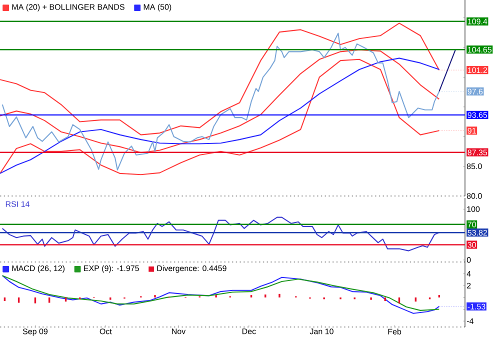 The height and width of the screenshot is (339, 500). I want to click on data-label: 97.6, so click(475, 91).